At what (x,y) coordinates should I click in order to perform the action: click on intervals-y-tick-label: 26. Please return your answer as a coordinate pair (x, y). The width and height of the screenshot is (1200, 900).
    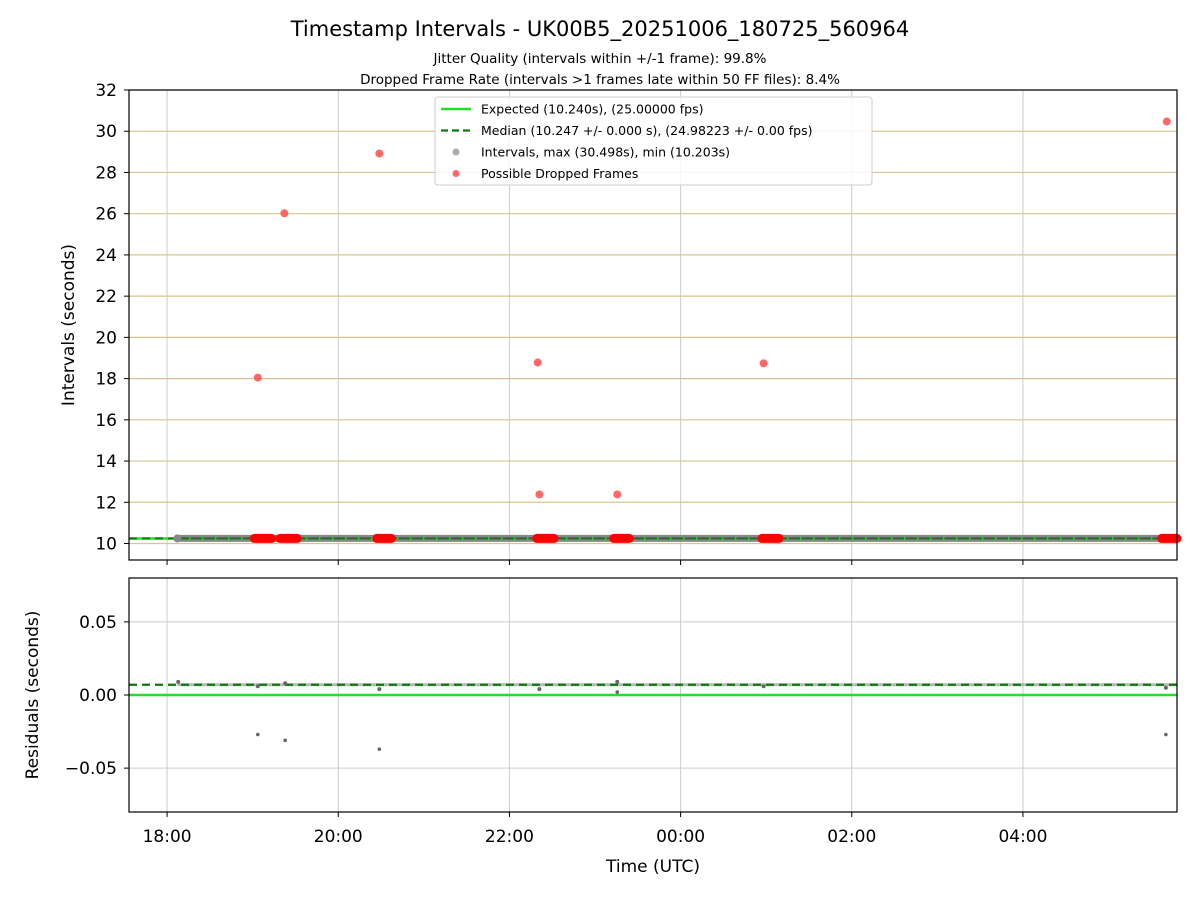
    Looking at the image, I should click on (106, 215).